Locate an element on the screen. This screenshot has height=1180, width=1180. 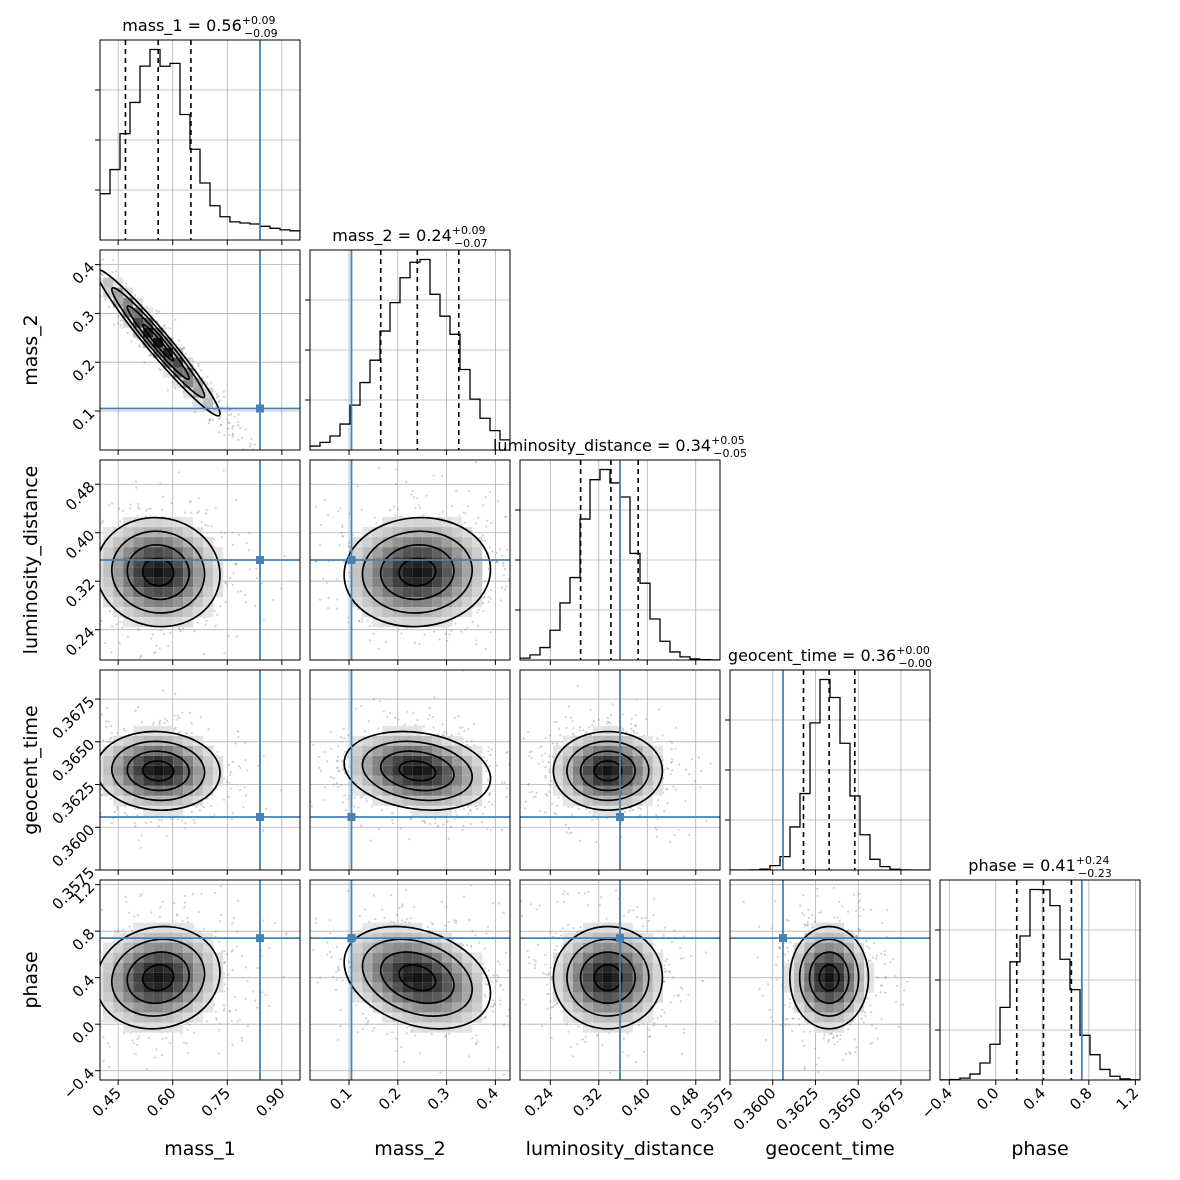
panel-content is located at coordinates (200, 140).